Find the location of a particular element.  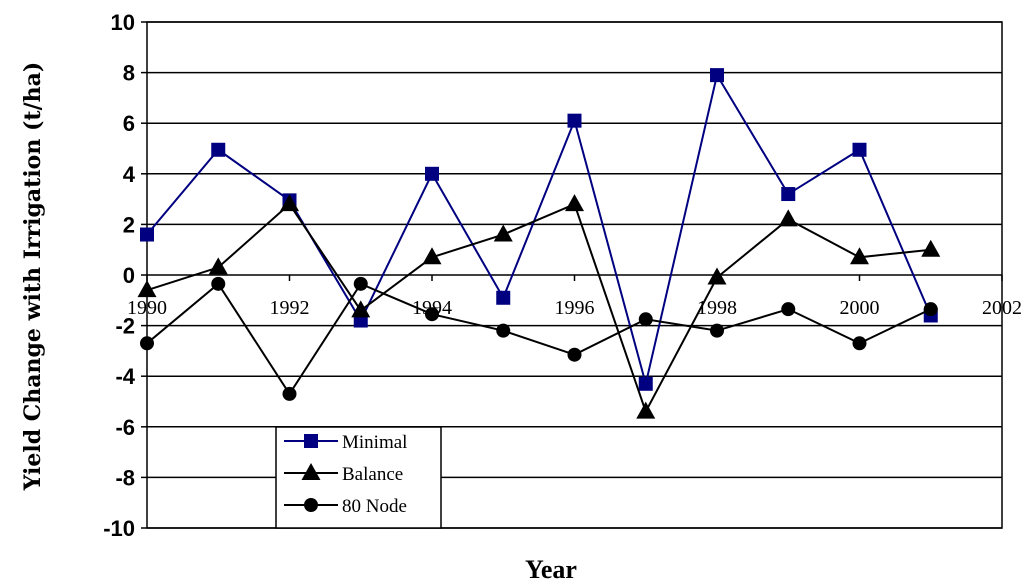

y-tick-label: -6 is located at coordinates (125, 427).